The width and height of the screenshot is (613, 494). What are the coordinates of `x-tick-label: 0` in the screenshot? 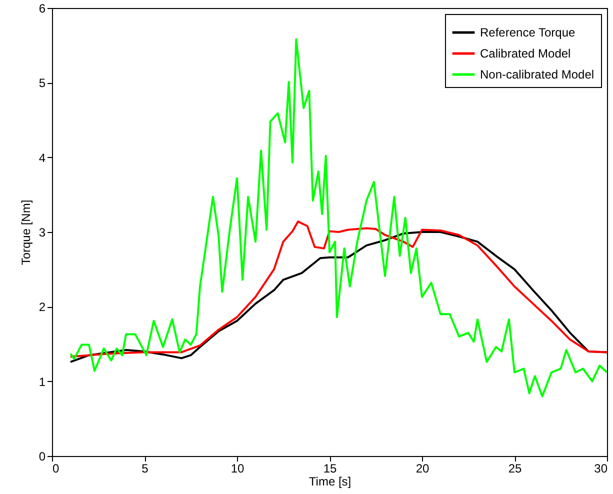 It's located at (56, 469).